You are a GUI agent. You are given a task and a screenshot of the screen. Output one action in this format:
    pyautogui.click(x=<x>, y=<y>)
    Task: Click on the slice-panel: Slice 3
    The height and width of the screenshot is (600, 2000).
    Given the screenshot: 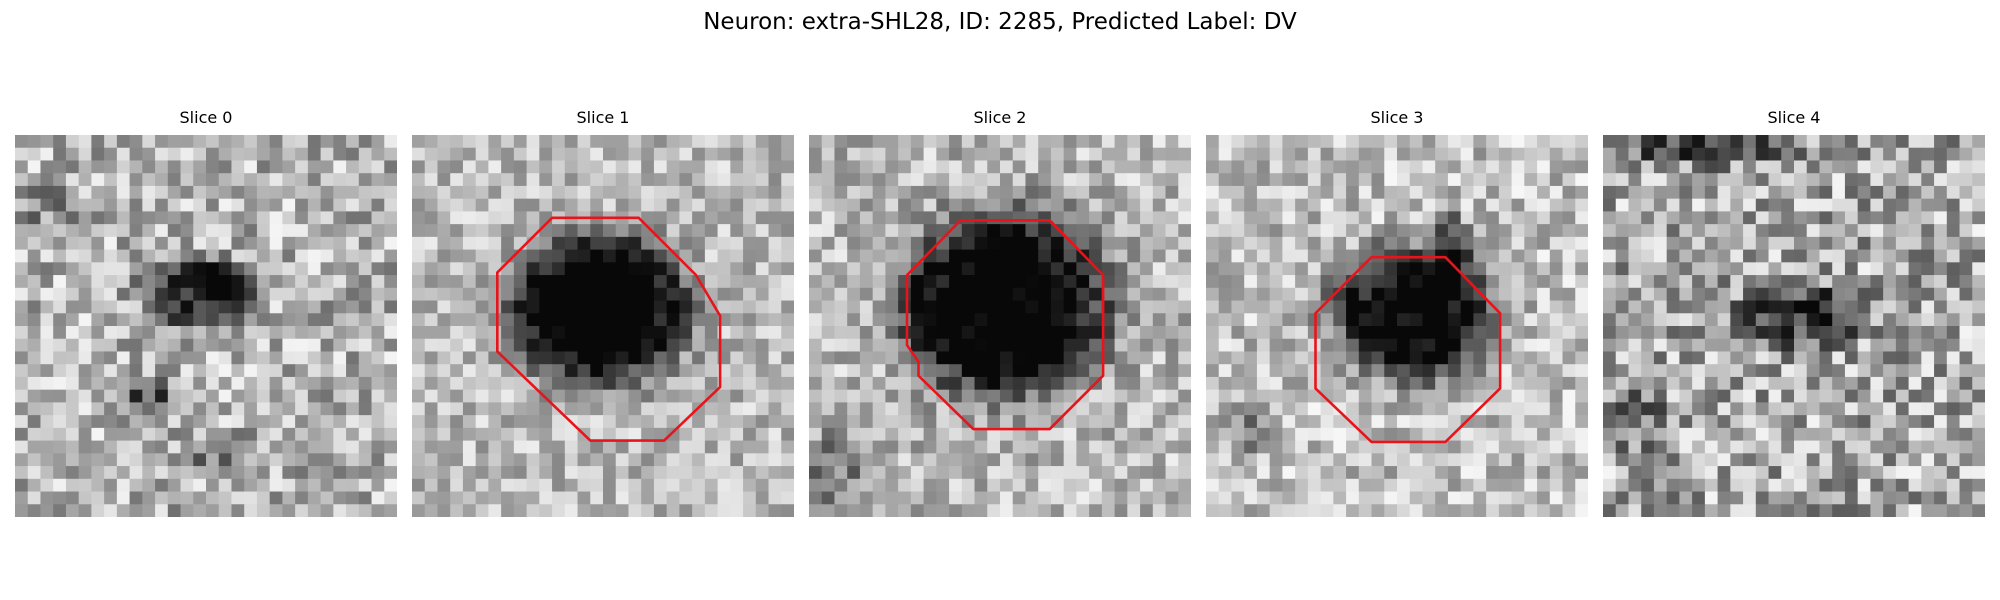 What is the action you would take?
    pyautogui.click(x=1397, y=312)
    